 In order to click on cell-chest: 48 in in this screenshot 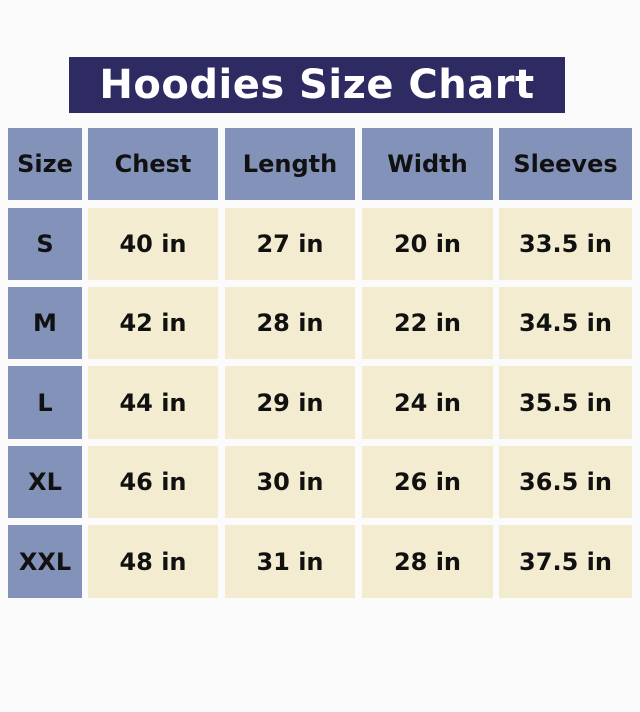, I will do `click(153, 561)`.